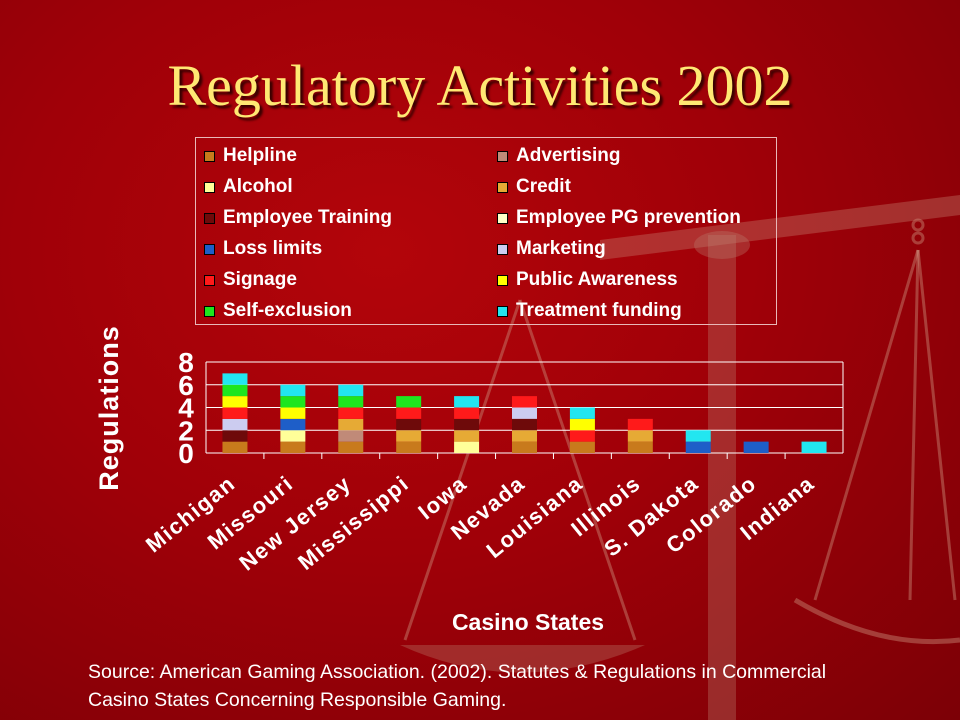 The image size is (960, 720). Describe the element at coordinates (260, 279) in the screenshot. I see `legend-label: Signage` at that location.